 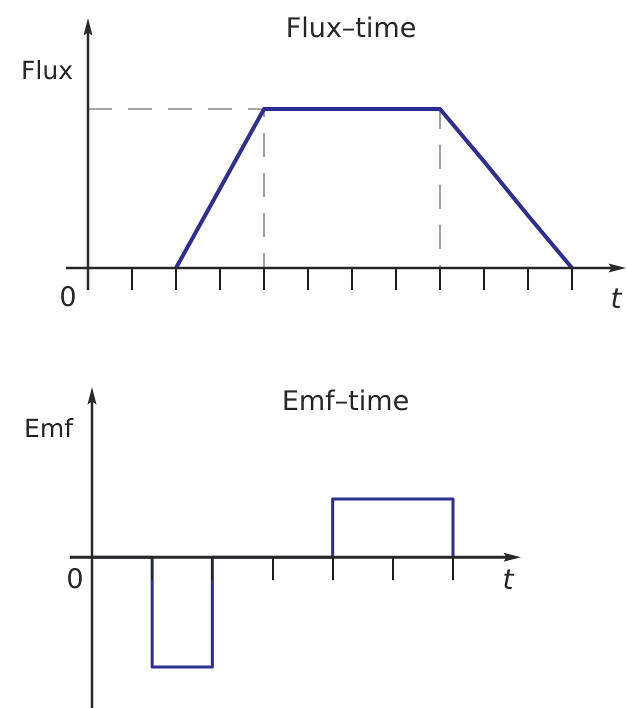 What do you see at coordinates (351, 28) in the screenshot?
I see `chart-title: Flux–time` at bounding box center [351, 28].